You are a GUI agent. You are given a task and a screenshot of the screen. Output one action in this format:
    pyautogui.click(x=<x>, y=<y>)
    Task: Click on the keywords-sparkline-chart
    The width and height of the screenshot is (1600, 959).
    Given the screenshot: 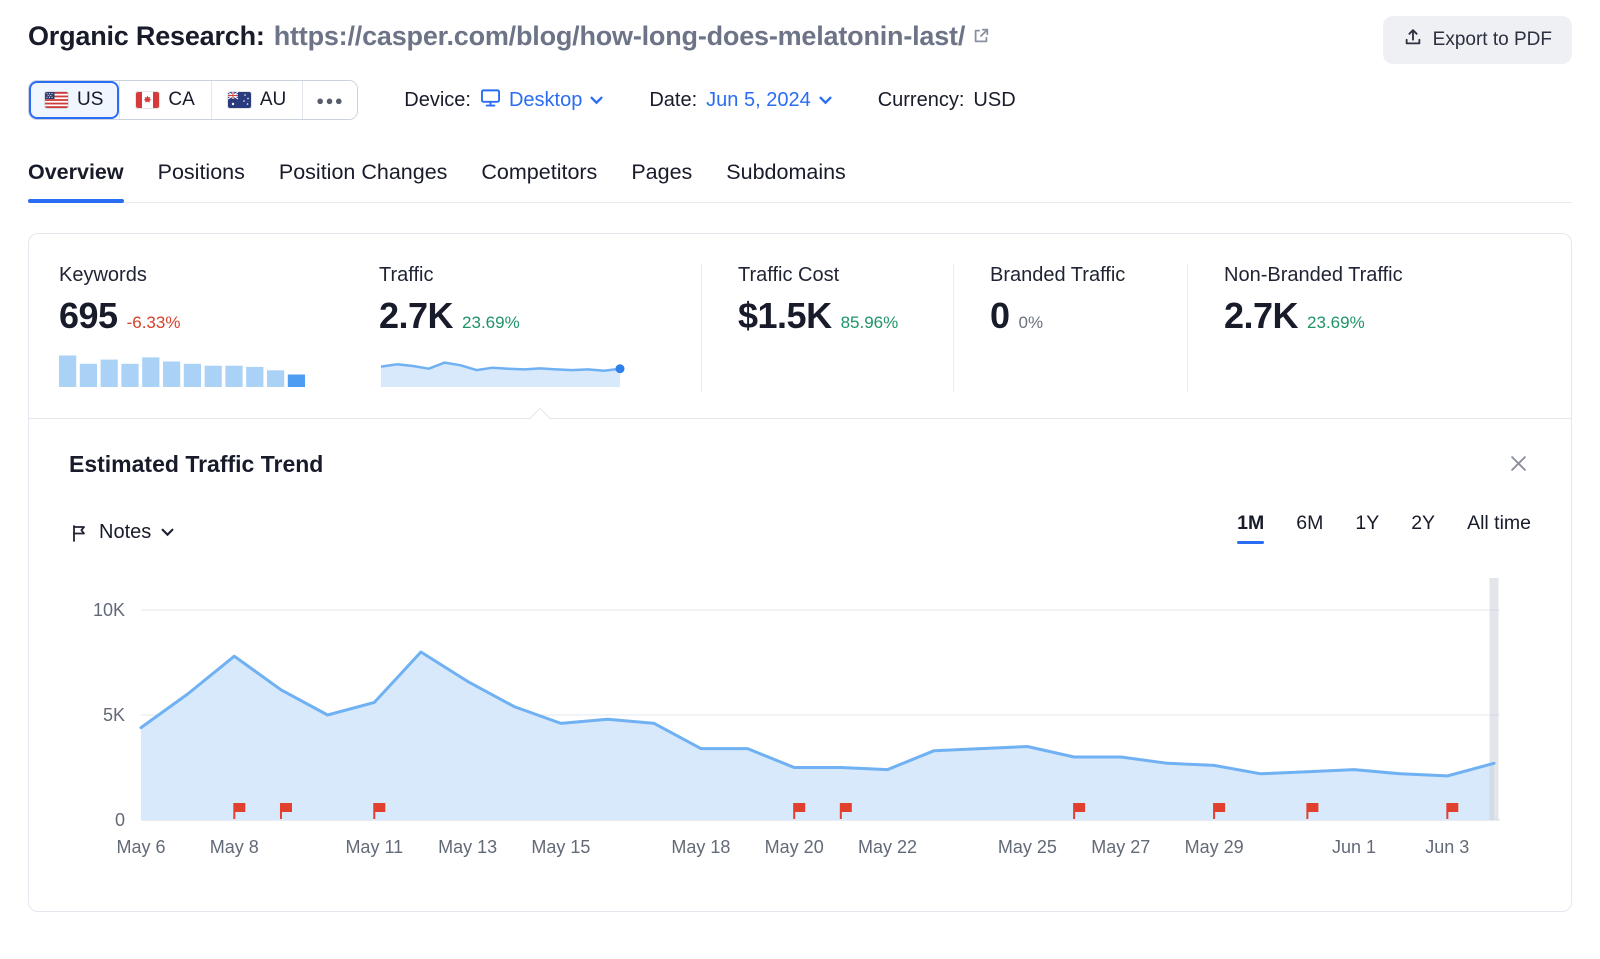 What is the action you would take?
    pyautogui.click(x=182, y=371)
    